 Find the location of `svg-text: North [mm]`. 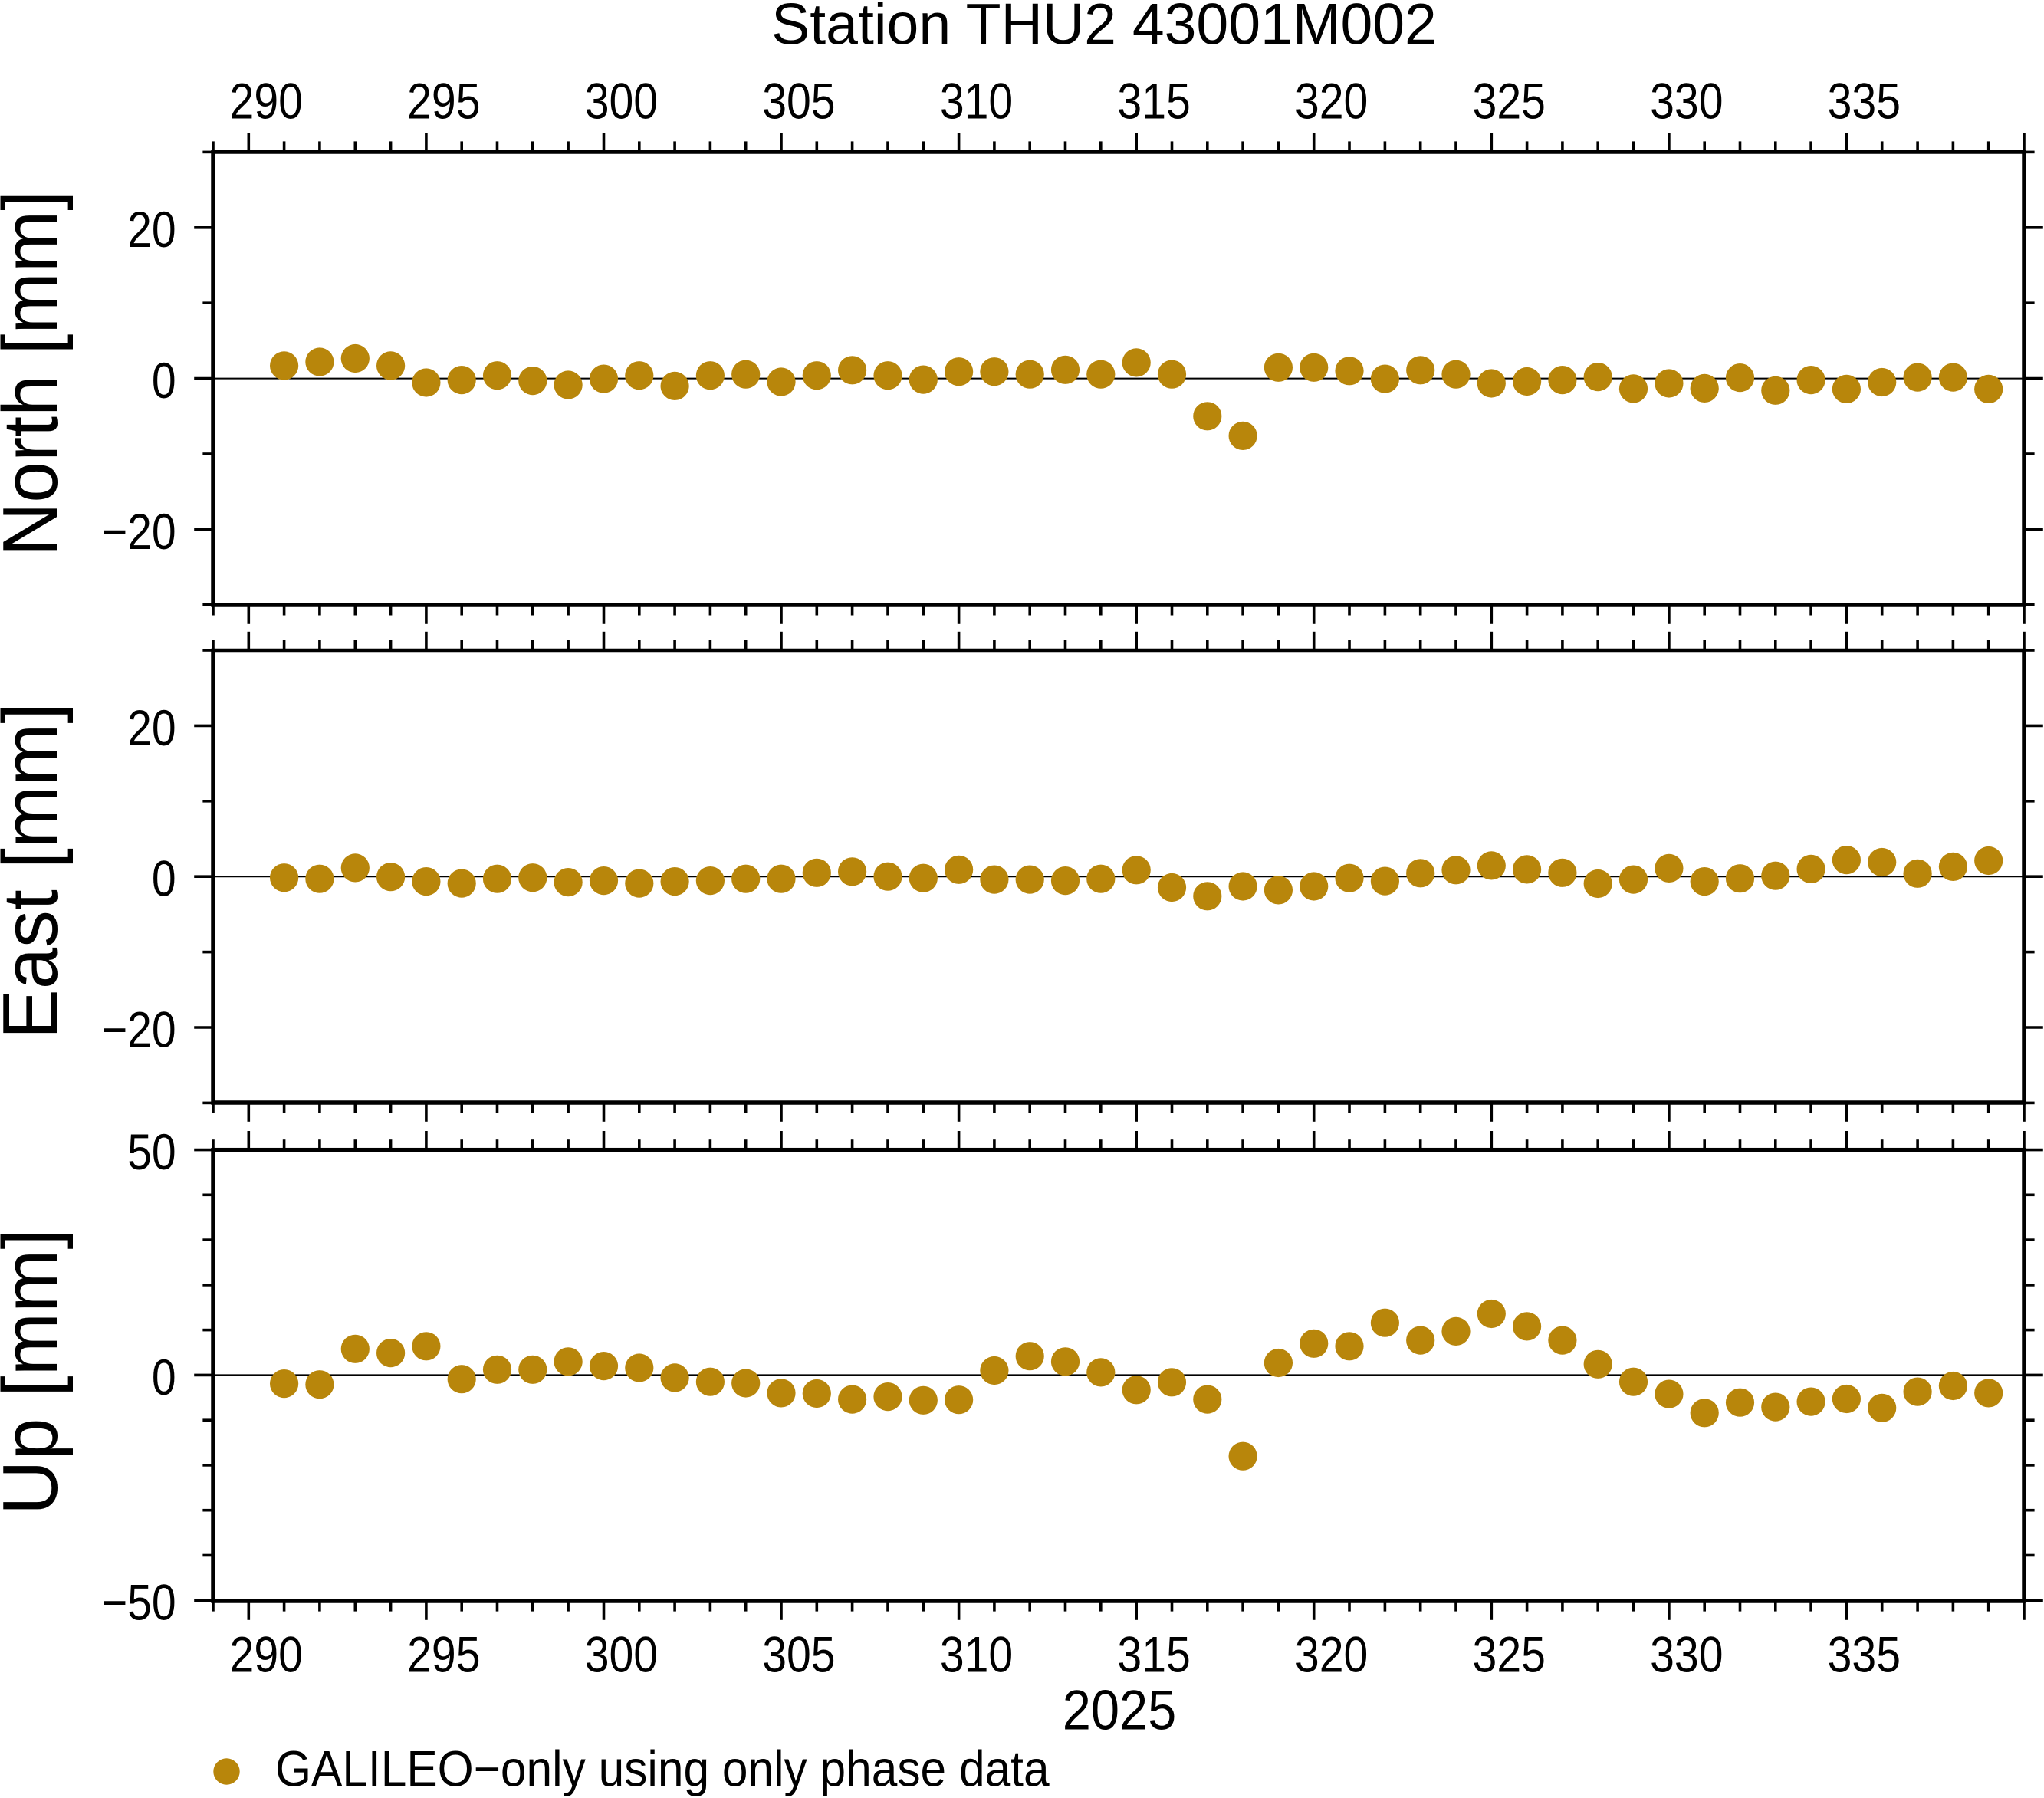

svg-text: North [mm] is located at coordinates (36, 373).